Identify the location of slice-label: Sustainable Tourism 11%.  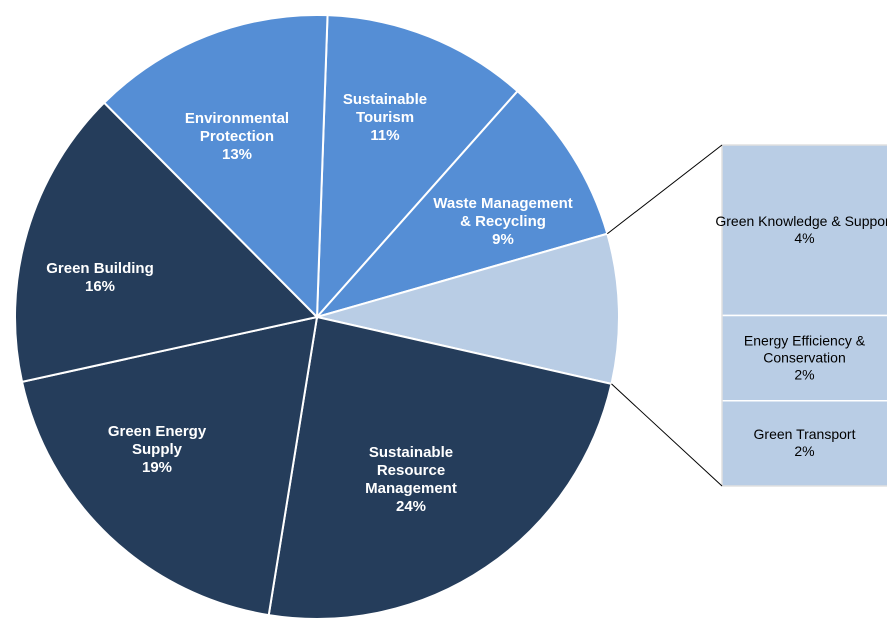
(385, 118).